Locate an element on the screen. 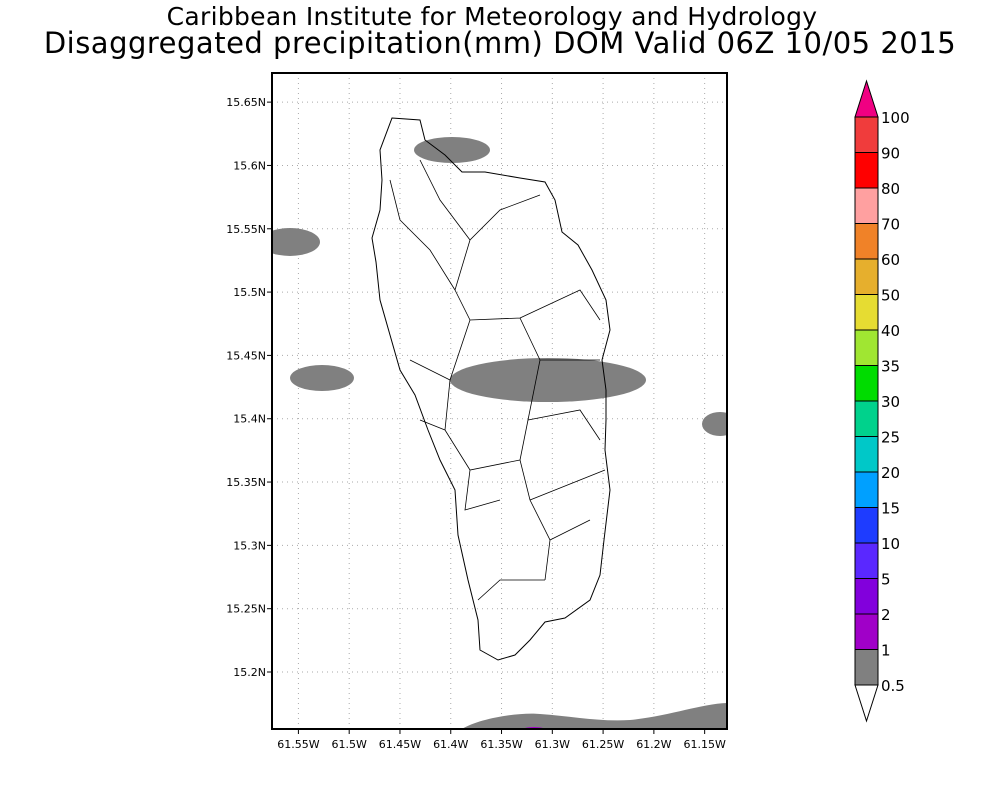 This screenshot has height=800, width=1000. lat-tick-label: 15.45N is located at coordinates (246, 355).